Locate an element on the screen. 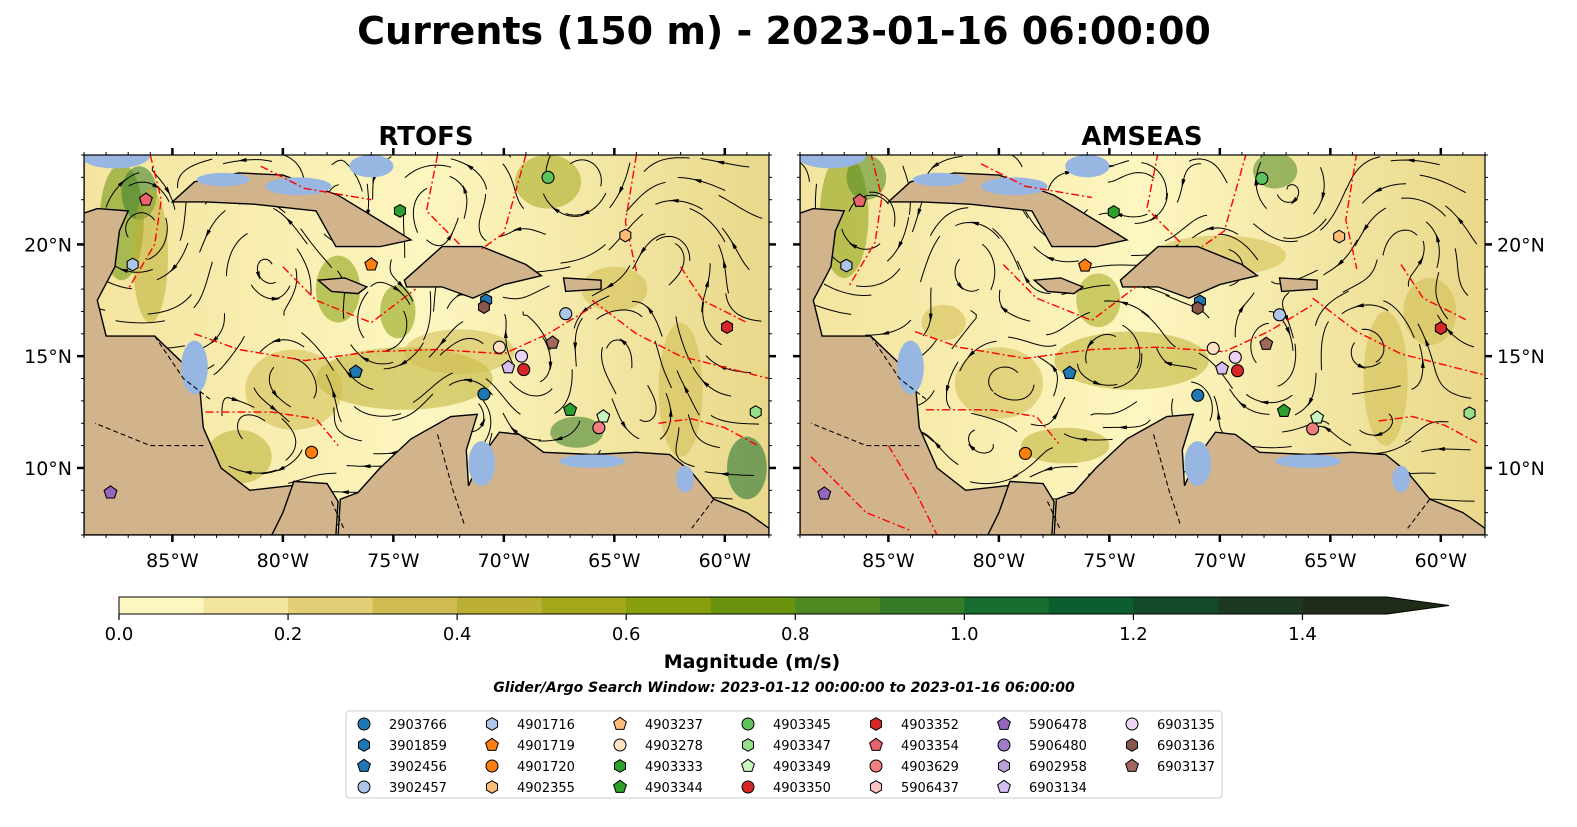 The image size is (1577, 827). lat-tick-label: 15°N is located at coordinates (1521, 357).